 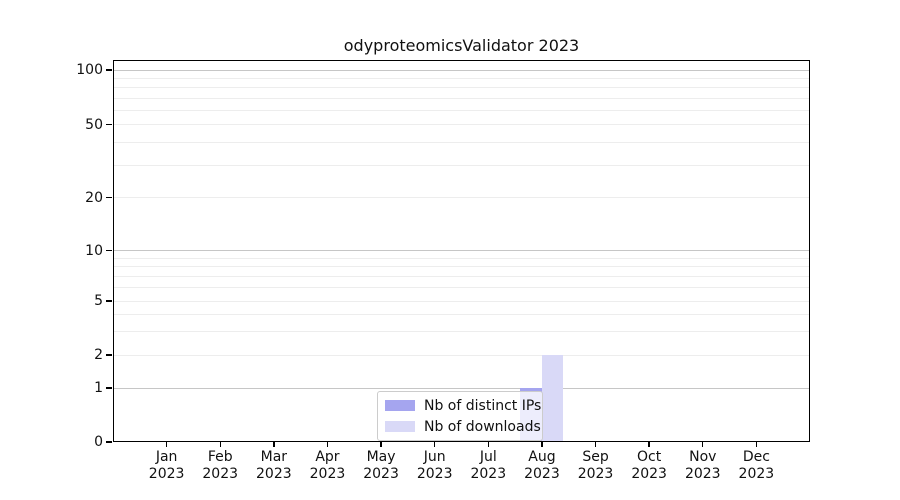 I want to click on x-tick-label: May 2023, so click(x=381, y=465).